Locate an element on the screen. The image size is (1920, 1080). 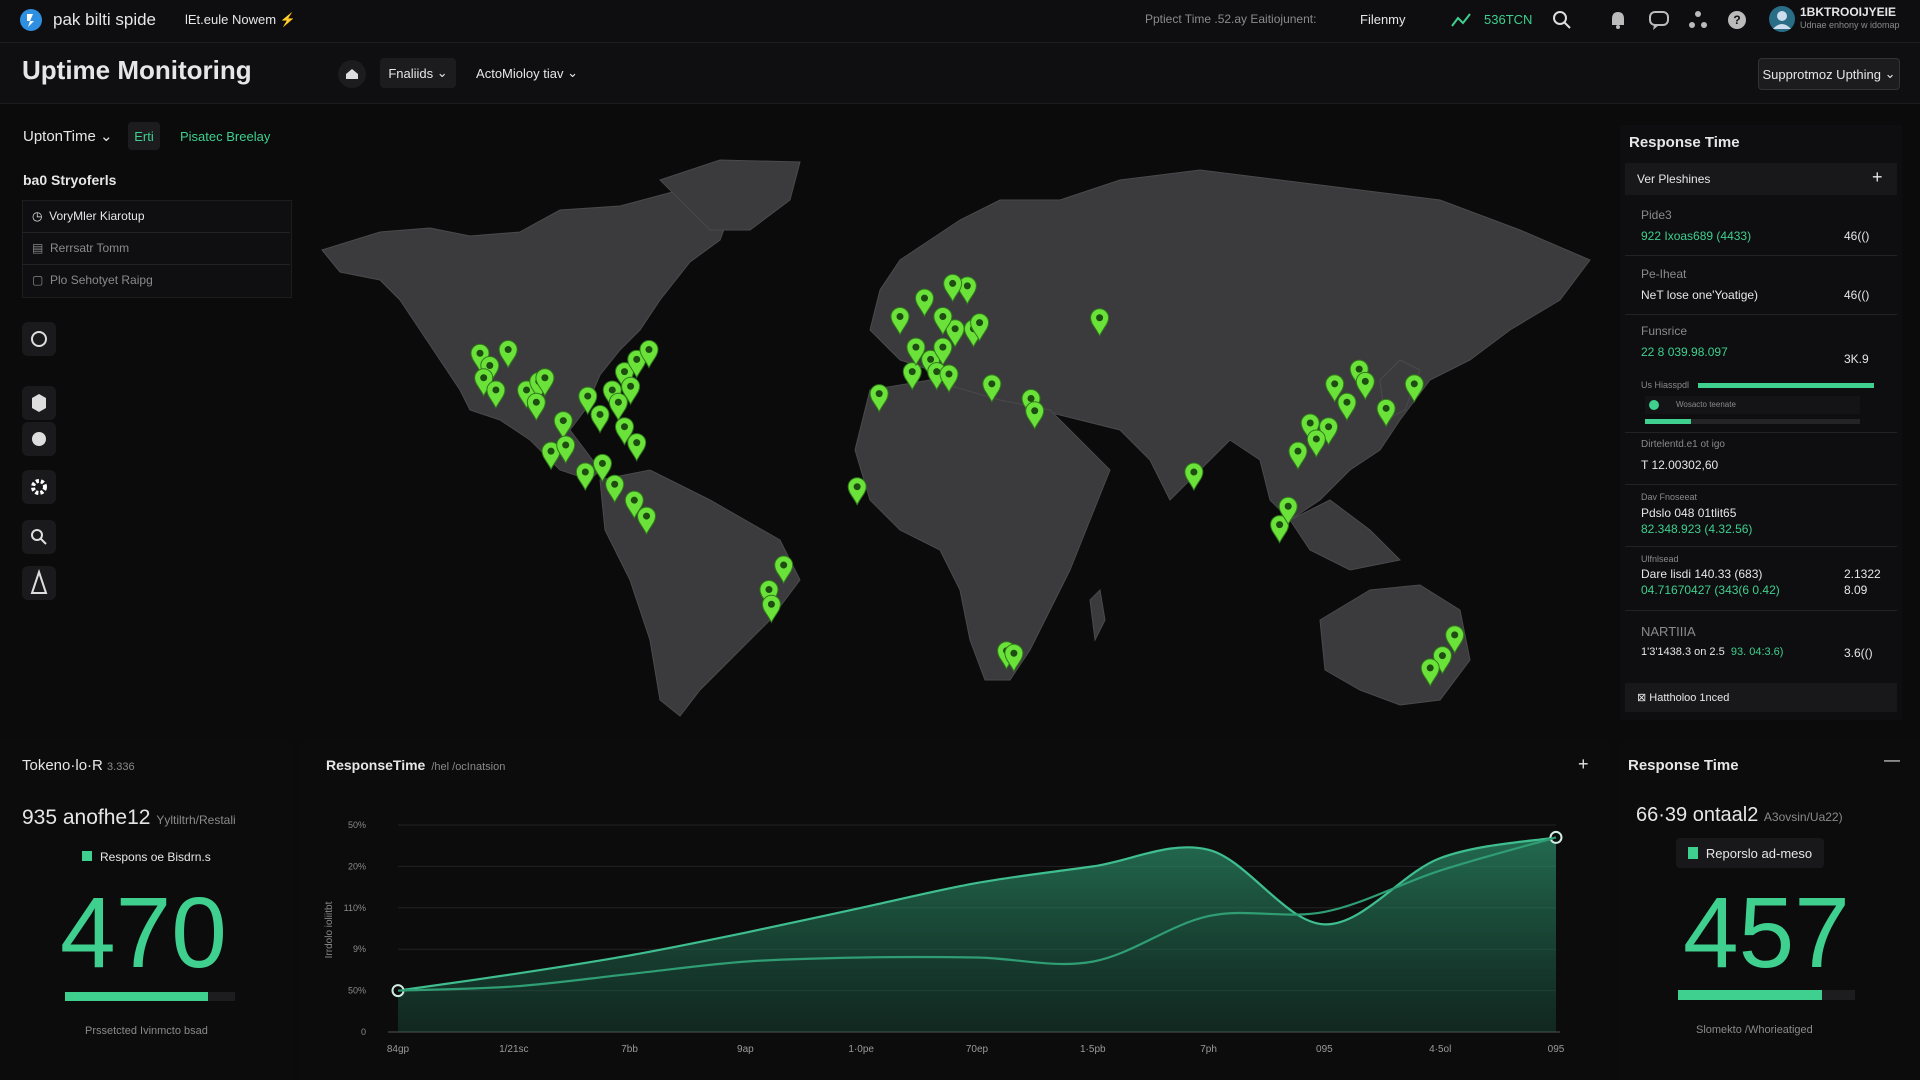
filter: Filenmy is located at coordinates (1383, 19).